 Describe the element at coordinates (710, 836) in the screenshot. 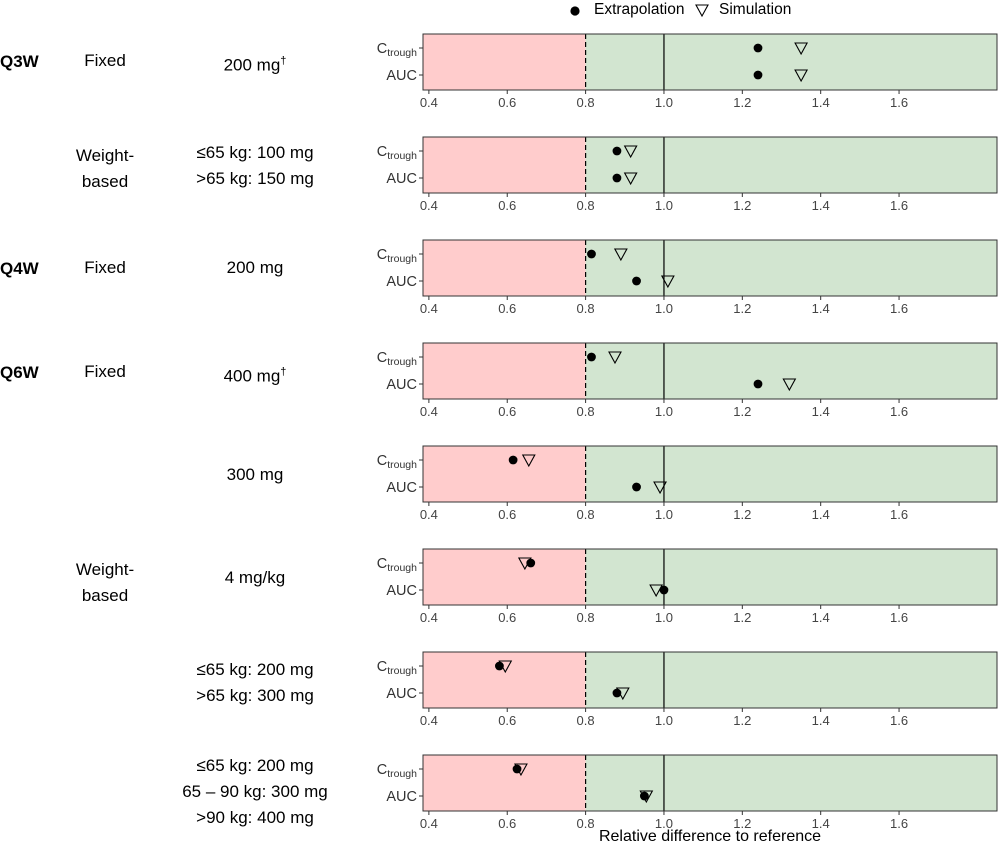

I see `x-axis-title: Relative difference to reference` at that location.